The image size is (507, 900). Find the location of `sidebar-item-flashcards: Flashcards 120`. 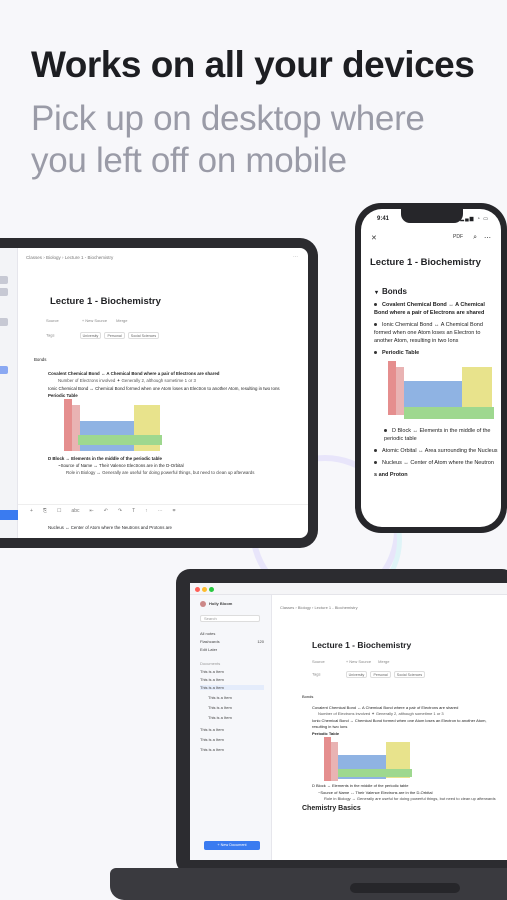

sidebar-item-flashcards: Flashcards 120 is located at coordinates (232, 641).